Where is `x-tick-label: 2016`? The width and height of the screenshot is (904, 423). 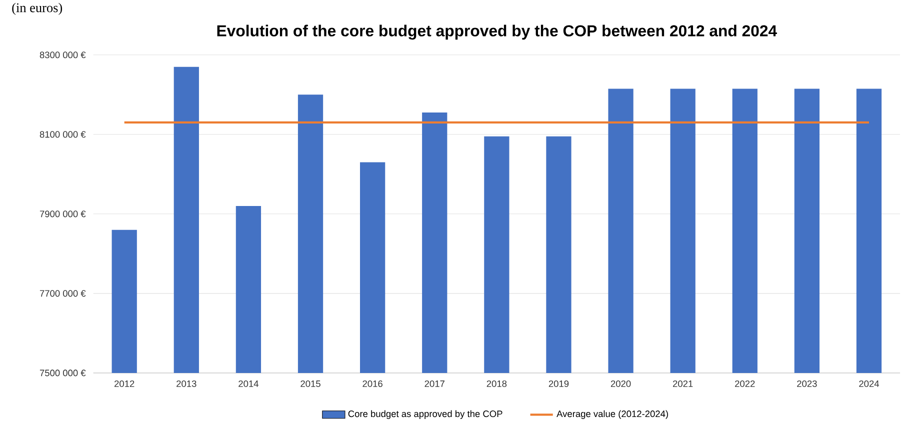
x-tick-label: 2016 is located at coordinates (372, 384).